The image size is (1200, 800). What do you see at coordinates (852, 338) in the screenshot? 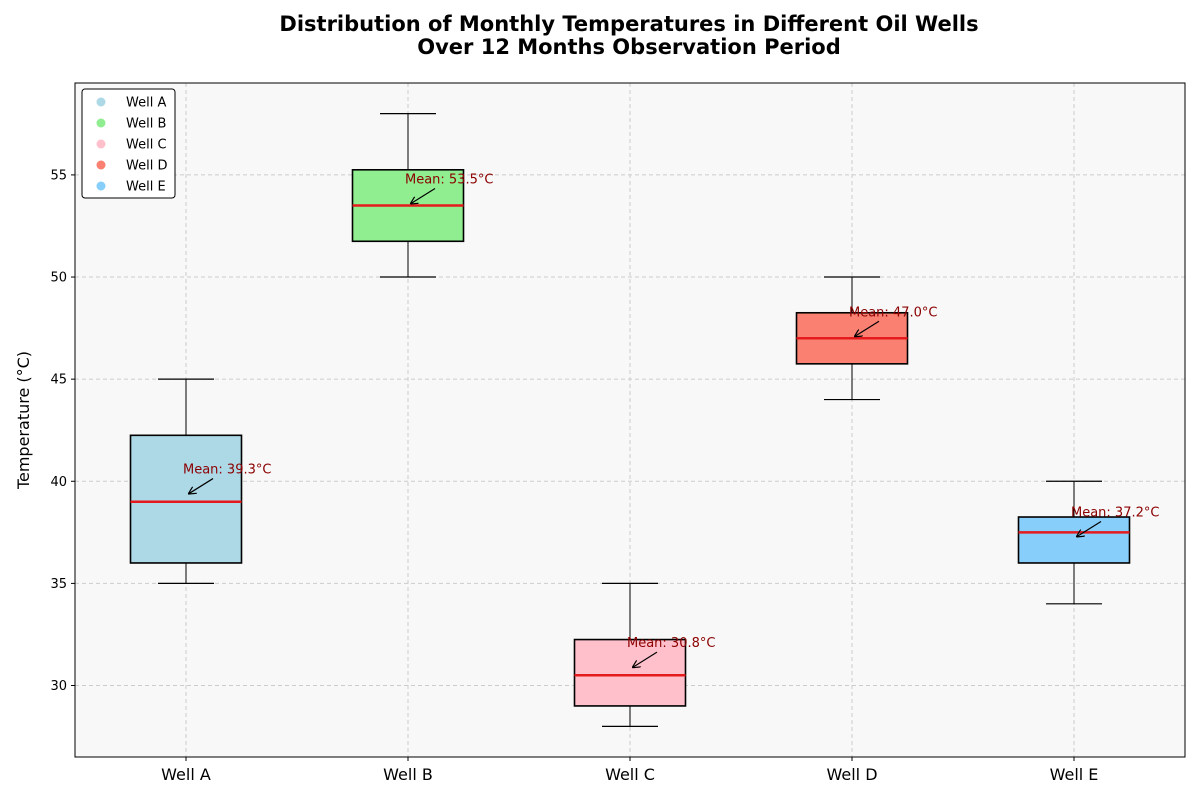
I see `box-well-d` at bounding box center [852, 338].